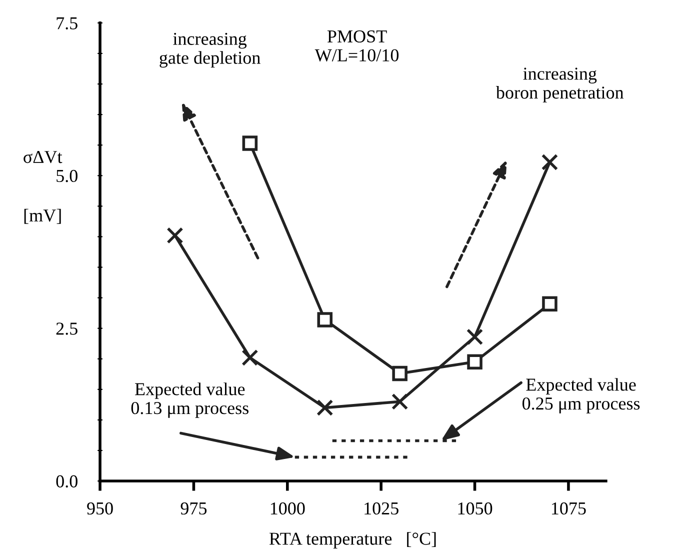  Describe the element at coordinates (67, 481) in the screenshot. I see `y-tick-label: 0.0` at that location.